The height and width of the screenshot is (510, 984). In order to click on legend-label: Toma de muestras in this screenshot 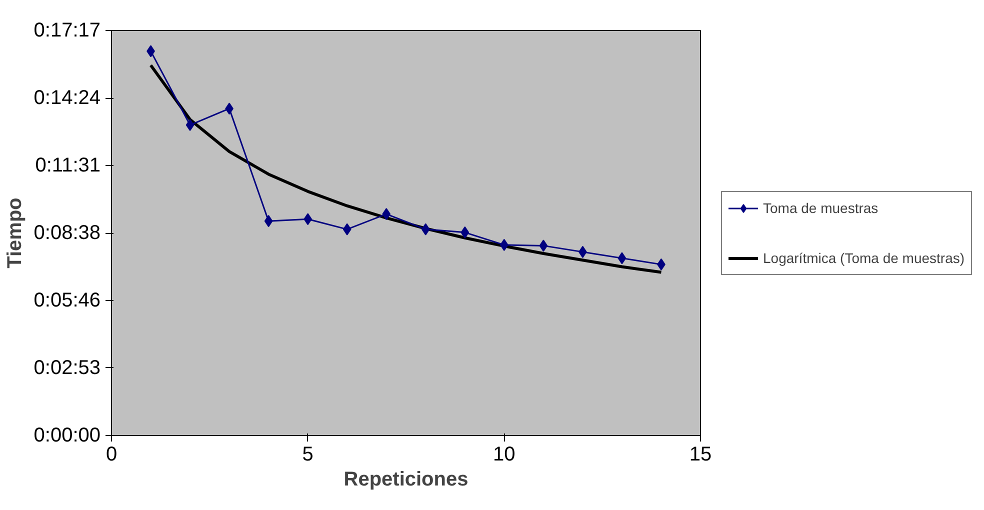, I will do `click(820, 208)`.